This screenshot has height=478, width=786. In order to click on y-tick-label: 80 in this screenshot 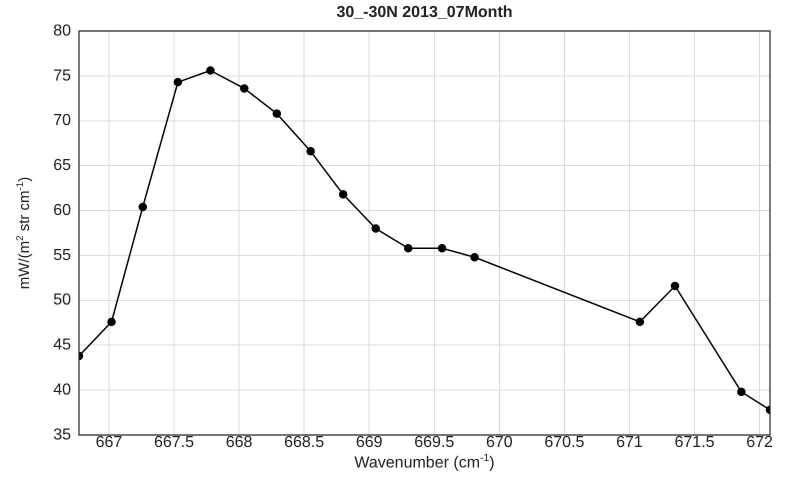, I will do `click(62, 31)`.